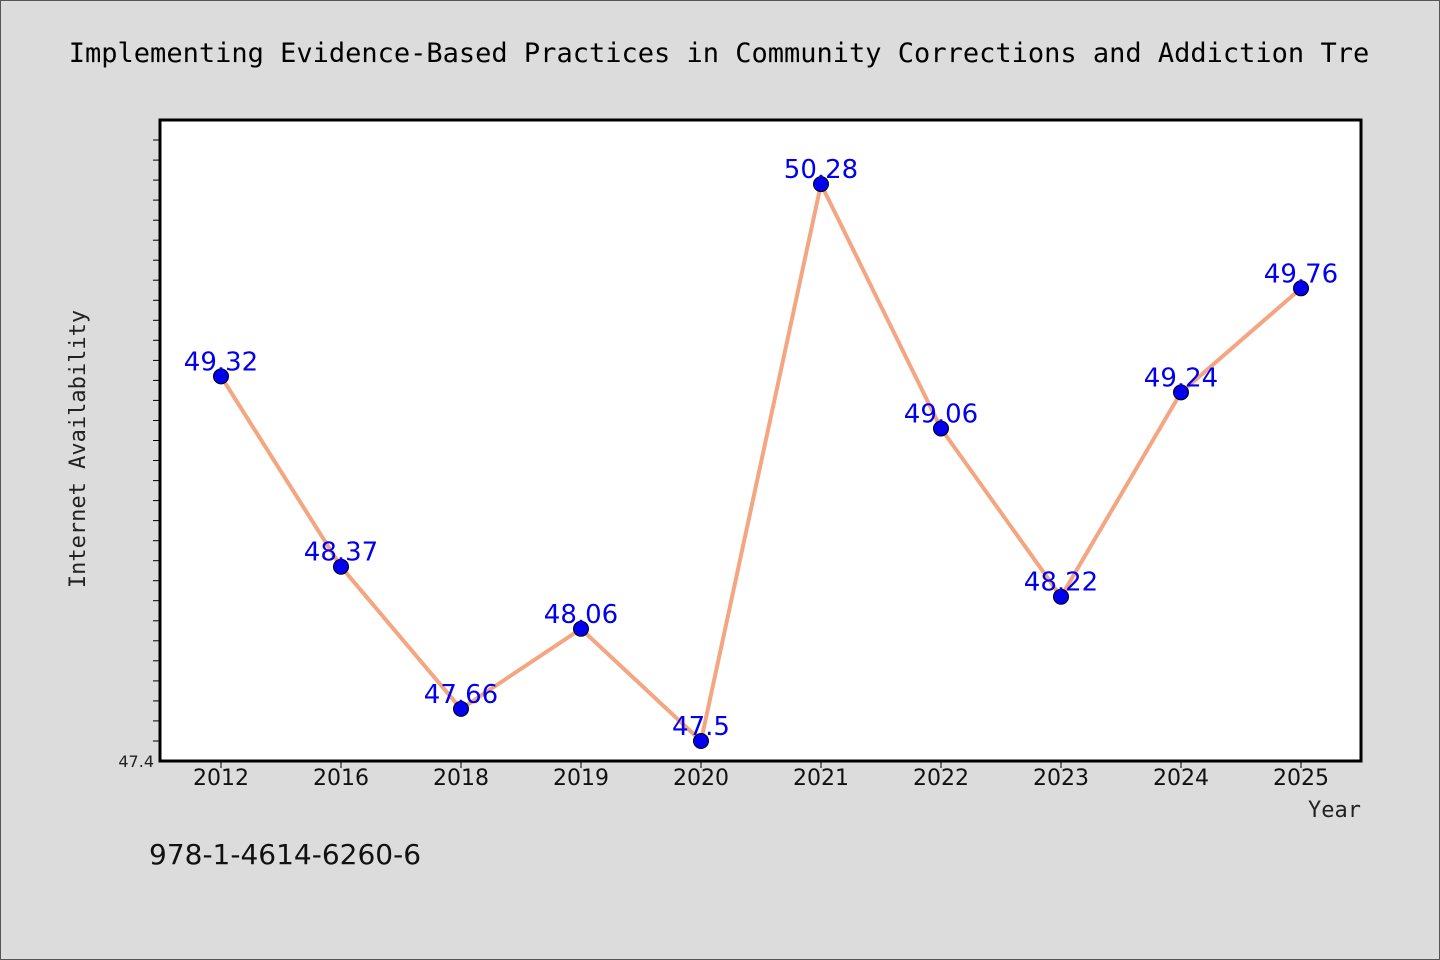 The image size is (1440, 960). What do you see at coordinates (461, 695) in the screenshot?
I see `data-label-2018: 47.66` at bounding box center [461, 695].